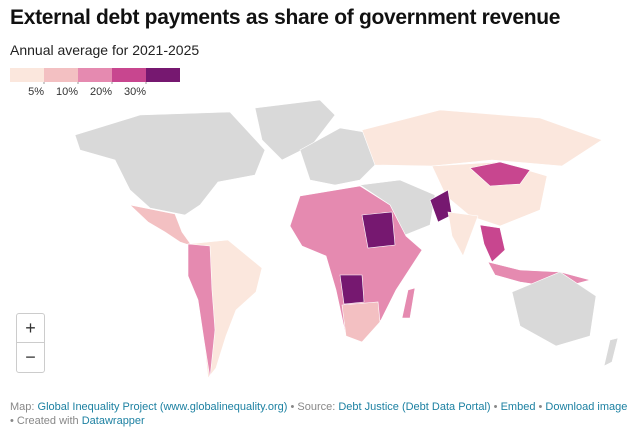  What do you see at coordinates (554, 309) in the screenshot?
I see `australia` at bounding box center [554, 309].